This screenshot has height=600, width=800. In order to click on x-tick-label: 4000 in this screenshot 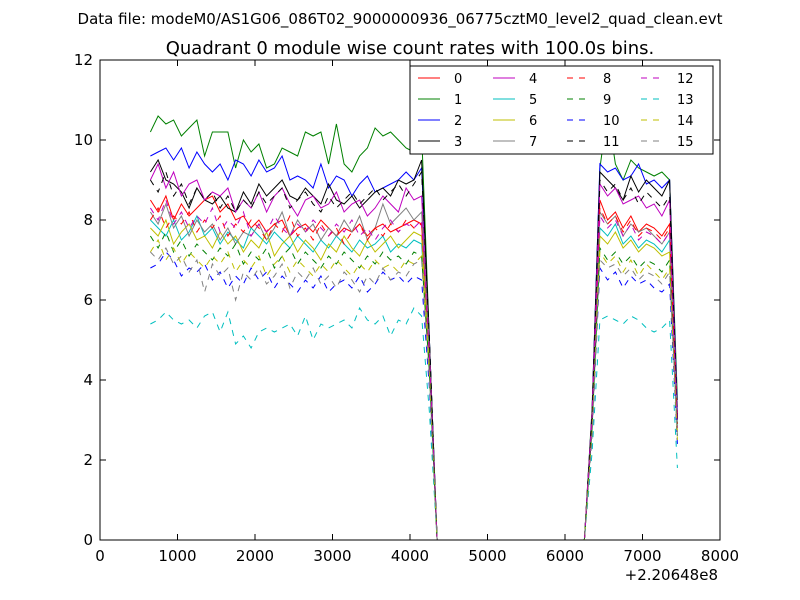, I will do `click(410, 556)`.